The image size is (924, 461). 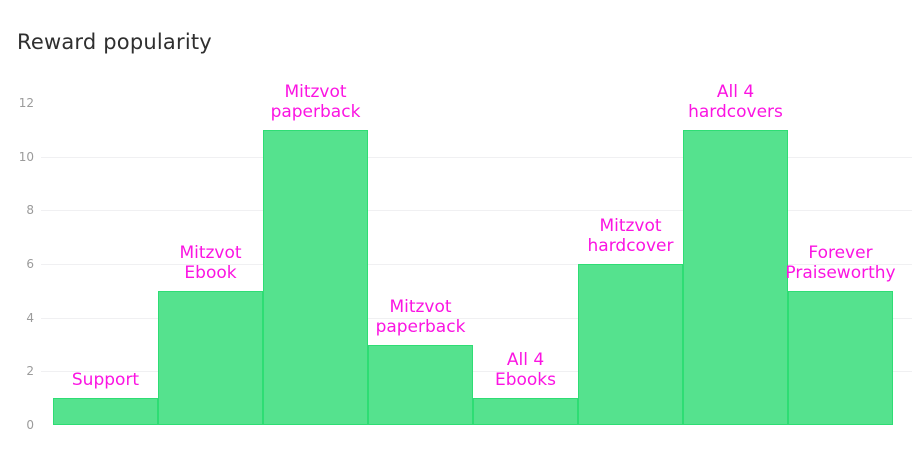 I want to click on y-axis-tick-label: 8, so click(x=30, y=210).